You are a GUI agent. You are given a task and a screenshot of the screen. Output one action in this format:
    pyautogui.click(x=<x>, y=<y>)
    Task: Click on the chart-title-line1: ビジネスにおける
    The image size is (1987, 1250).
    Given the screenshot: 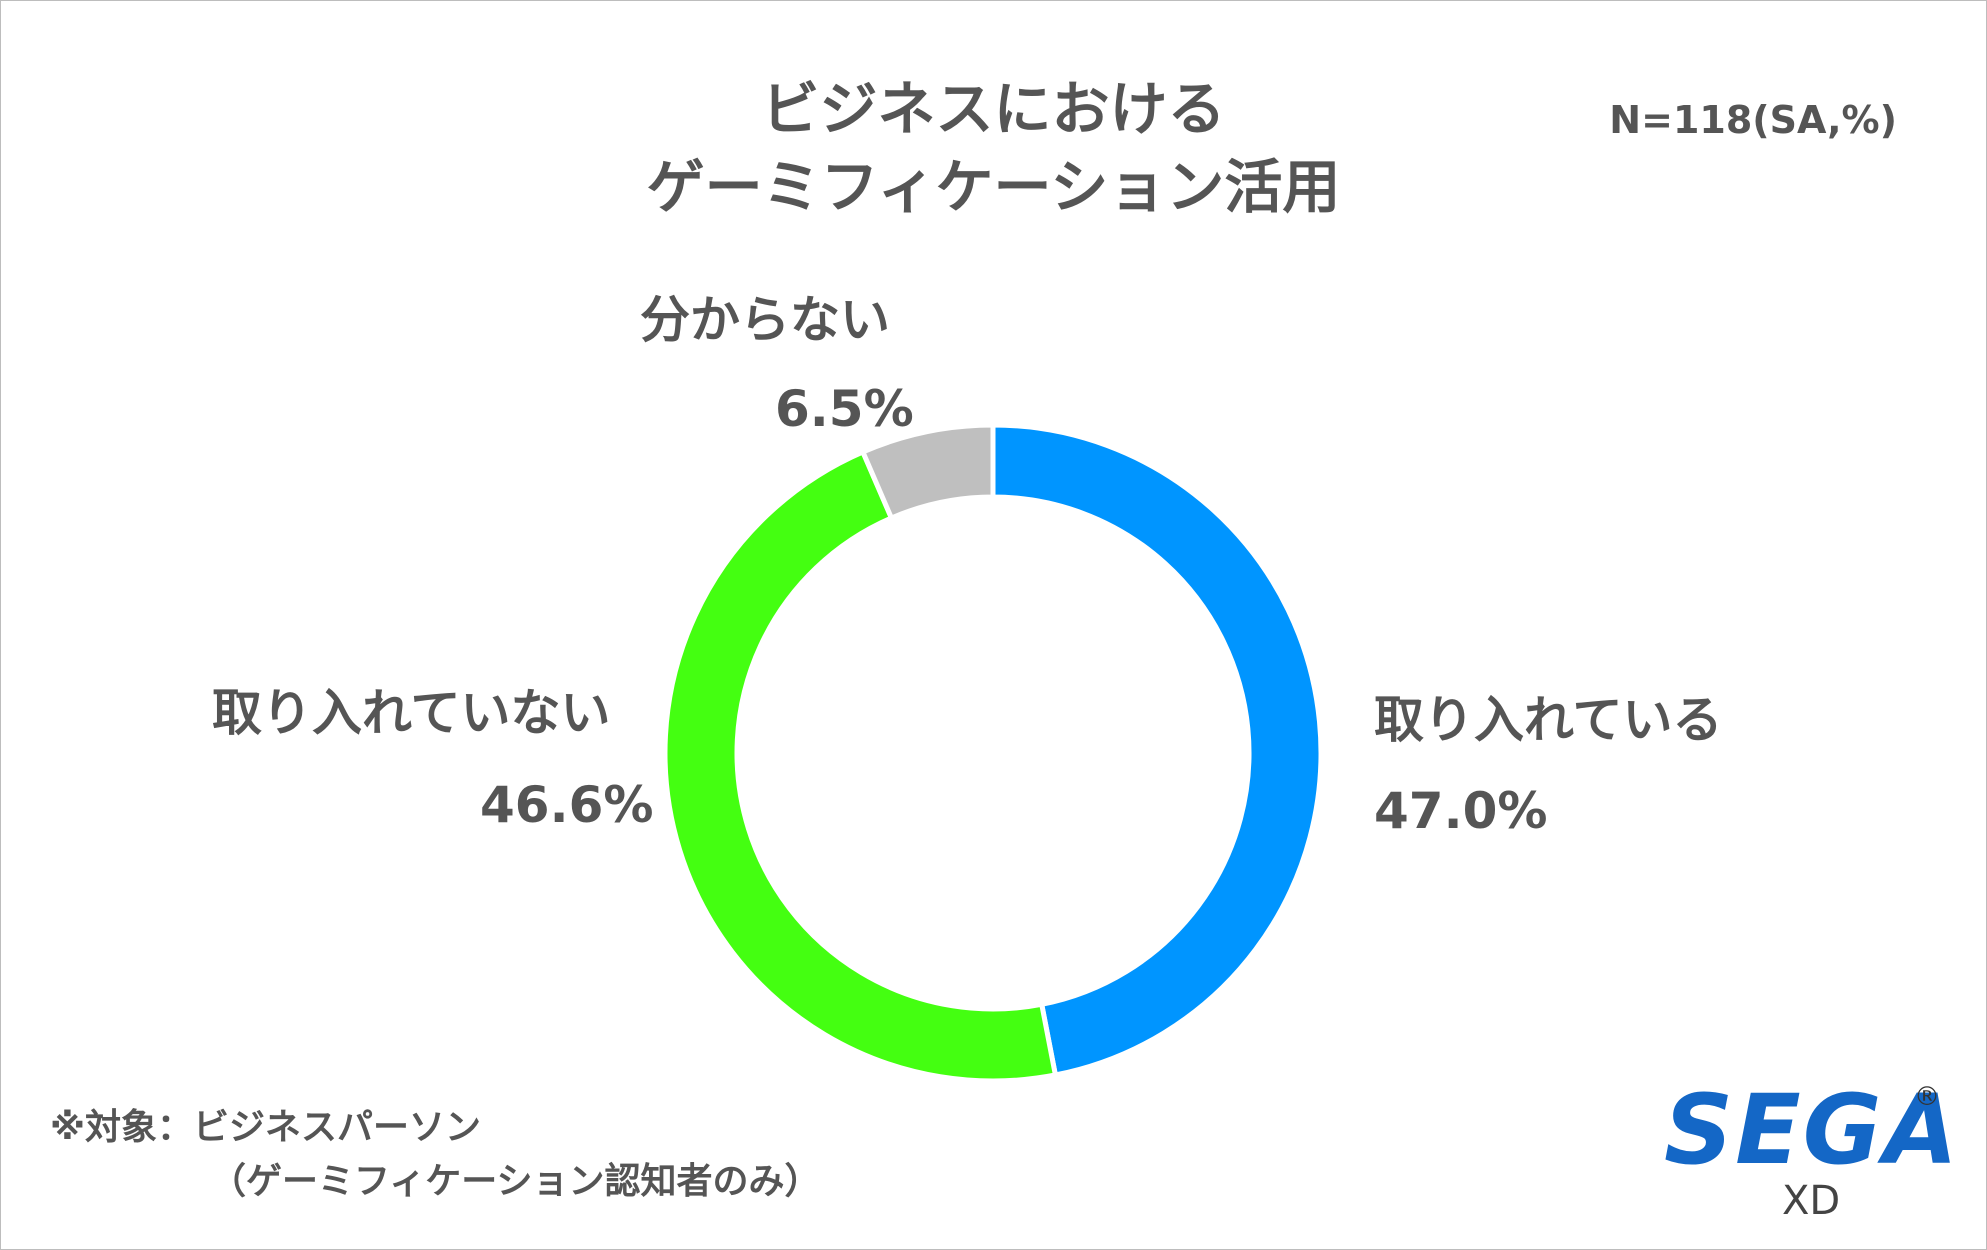 What is the action you would take?
    pyautogui.click(x=993, y=109)
    